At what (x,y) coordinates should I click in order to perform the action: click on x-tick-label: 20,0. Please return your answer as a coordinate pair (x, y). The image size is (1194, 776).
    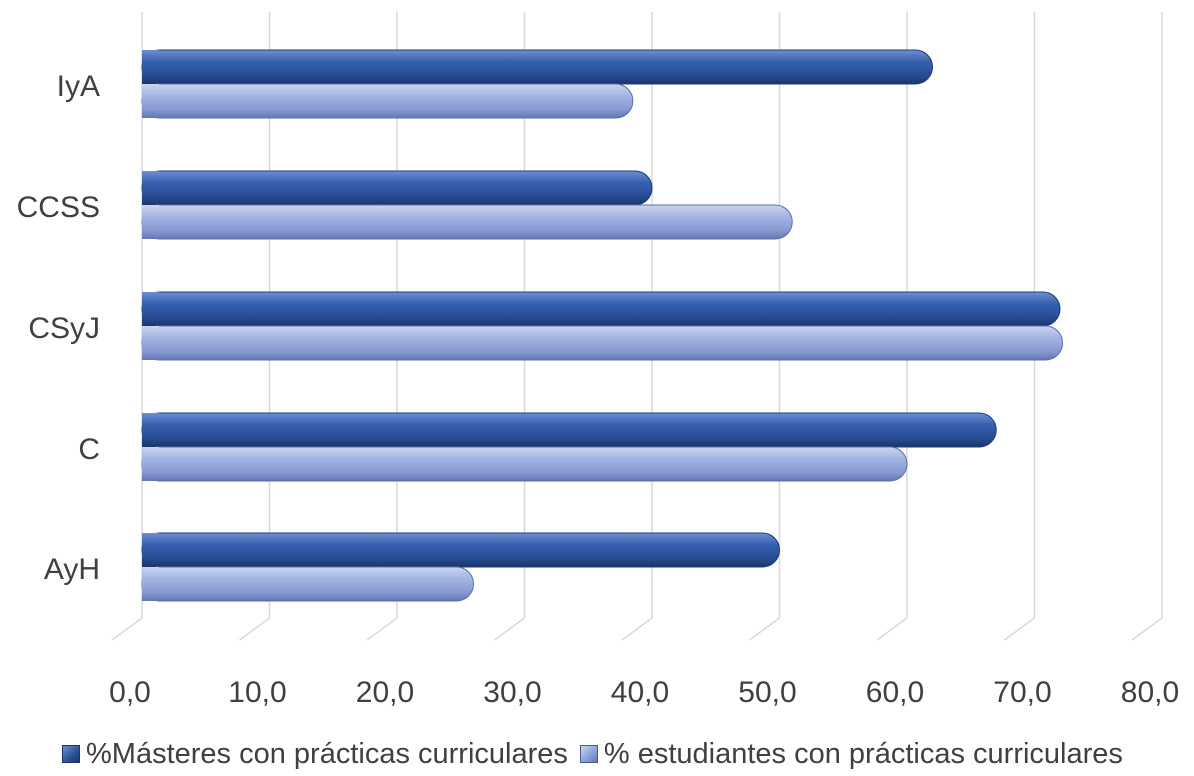
    Looking at the image, I should click on (385, 692).